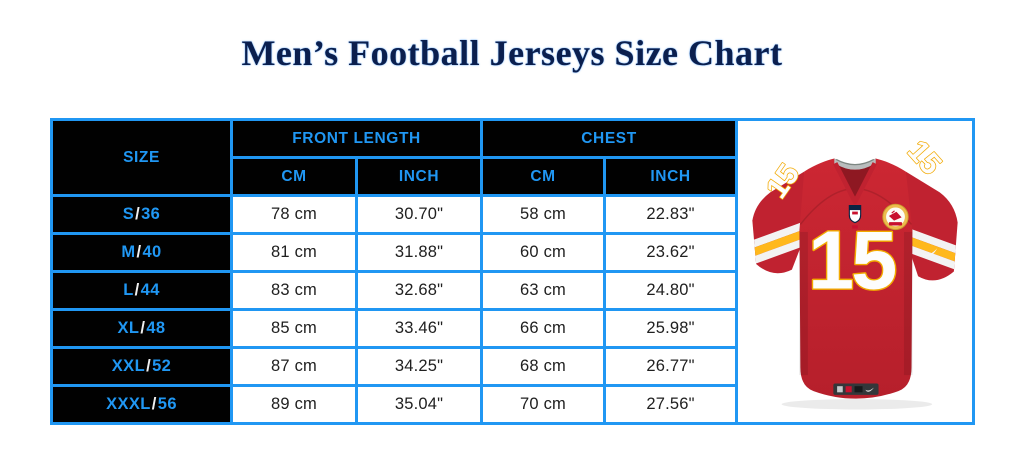 The image size is (1024, 471). I want to click on page-title: Men’s Football Jerseys Size Chart, so click(512, 53).